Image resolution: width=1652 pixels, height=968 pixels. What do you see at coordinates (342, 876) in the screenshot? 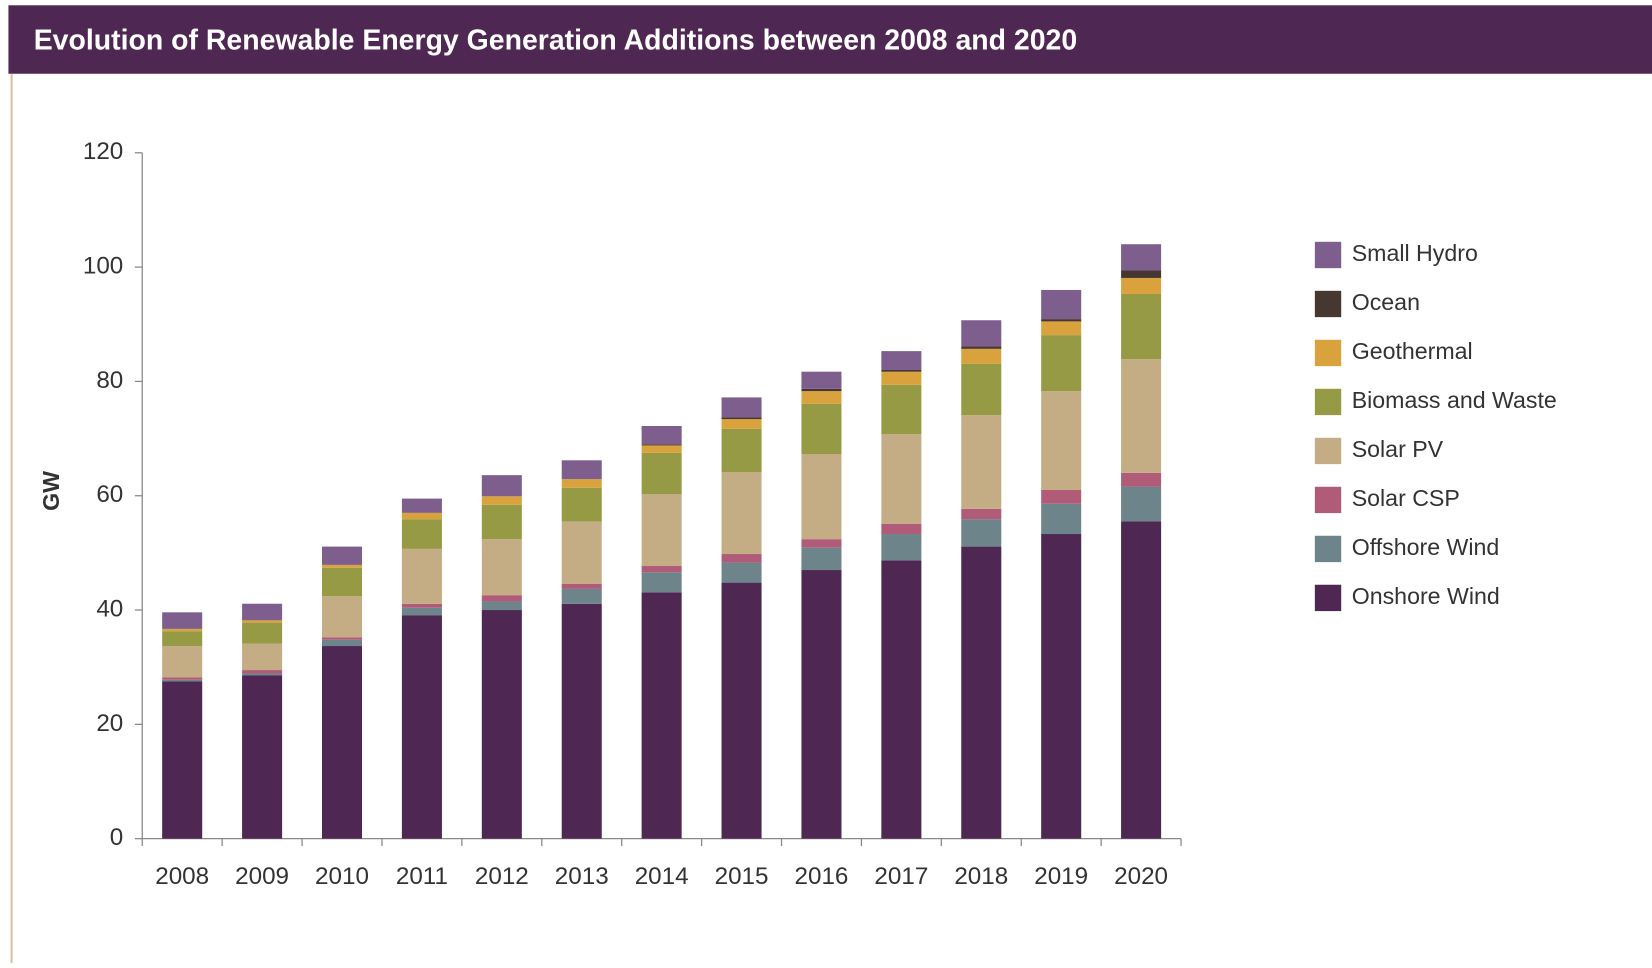
I see `x-tick-label: 2010` at bounding box center [342, 876].